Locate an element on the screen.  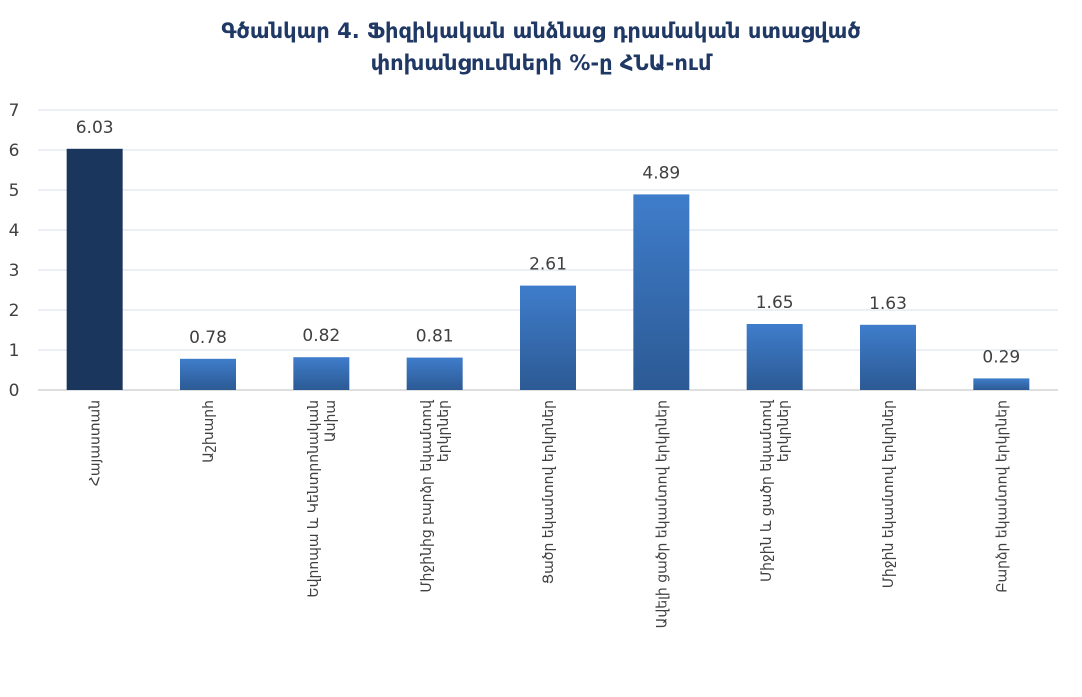
category-label: Հայաստան is located at coordinates (96, 443).